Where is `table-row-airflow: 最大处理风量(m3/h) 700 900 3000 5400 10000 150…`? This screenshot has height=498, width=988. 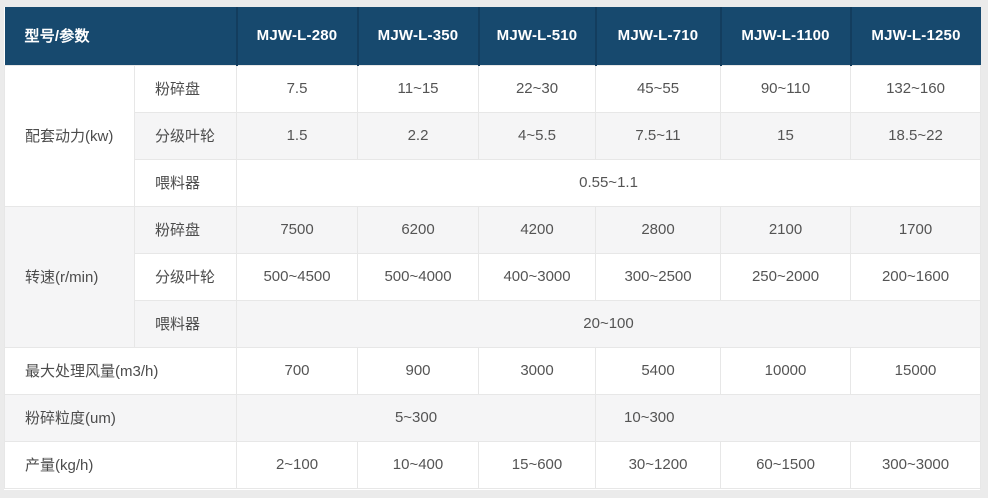
table-row-airflow: 最大处理风量(m3/h) 700 900 3000 5400 10000 150… is located at coordinates (492, 370).